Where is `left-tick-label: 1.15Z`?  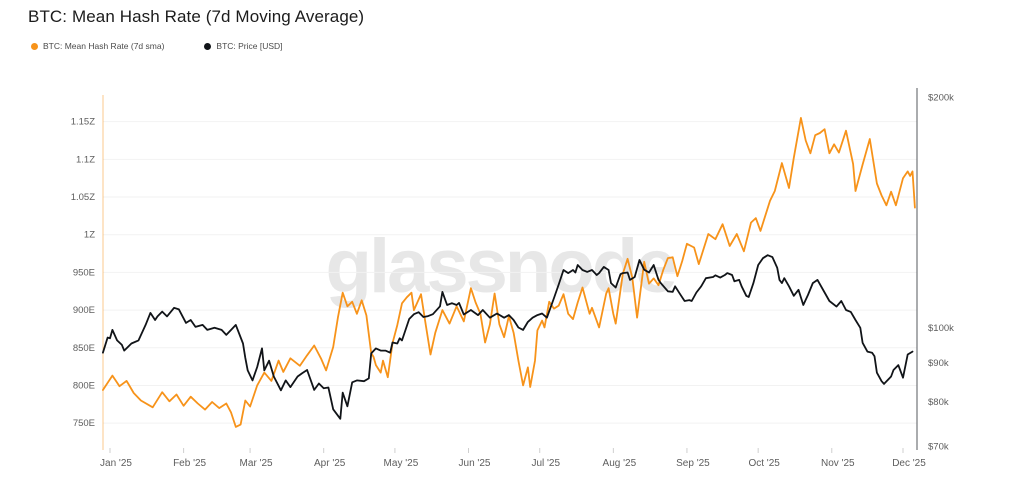 left-tick-label: 1.15Z is located at coordinates (83, 122).